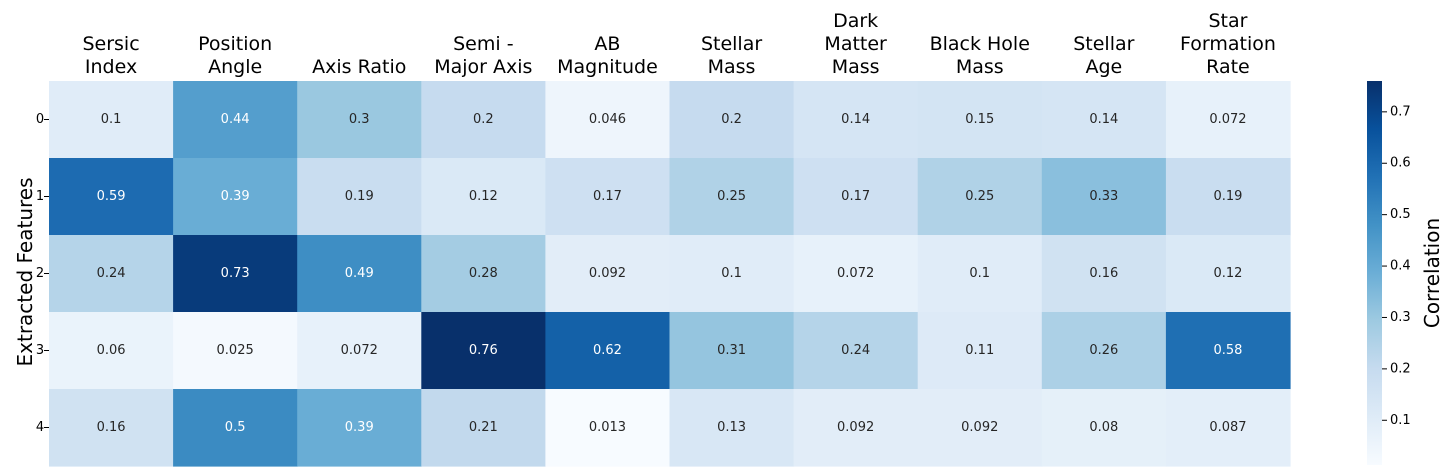  What do you see at coordinates (25, 272) in the screenshot?
I see `y-axis-label: Extracted Features` at bounding box center [25, 272].